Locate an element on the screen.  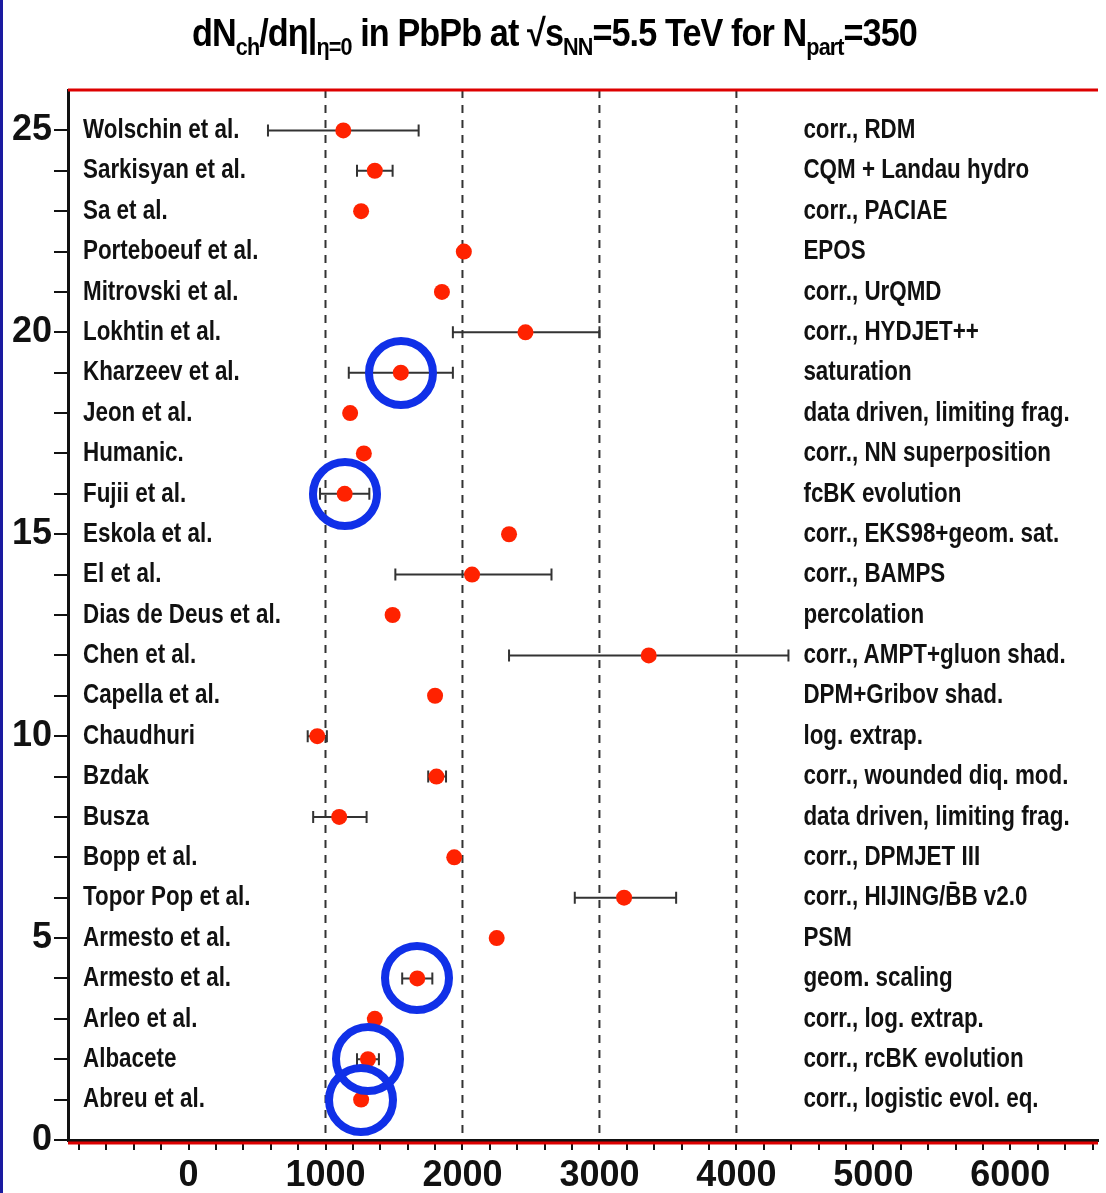
annotation: log. extrap. is located at coordinates (863, 734).